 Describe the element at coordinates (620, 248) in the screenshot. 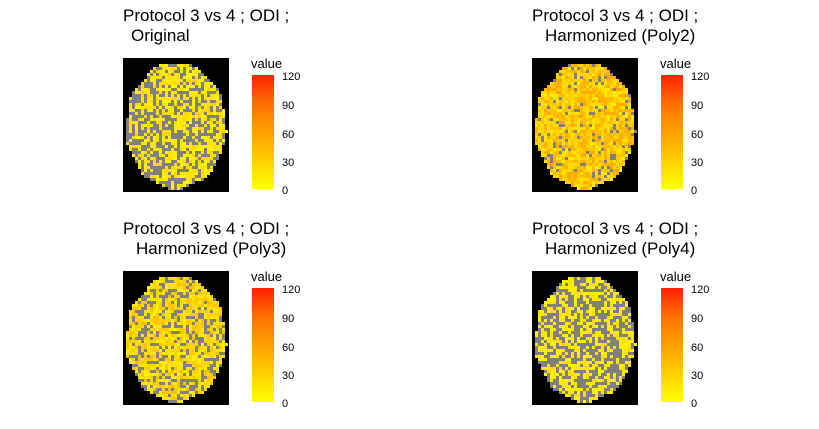

I see `panel-title-line2: Harmonized (Poly4)` at that location.